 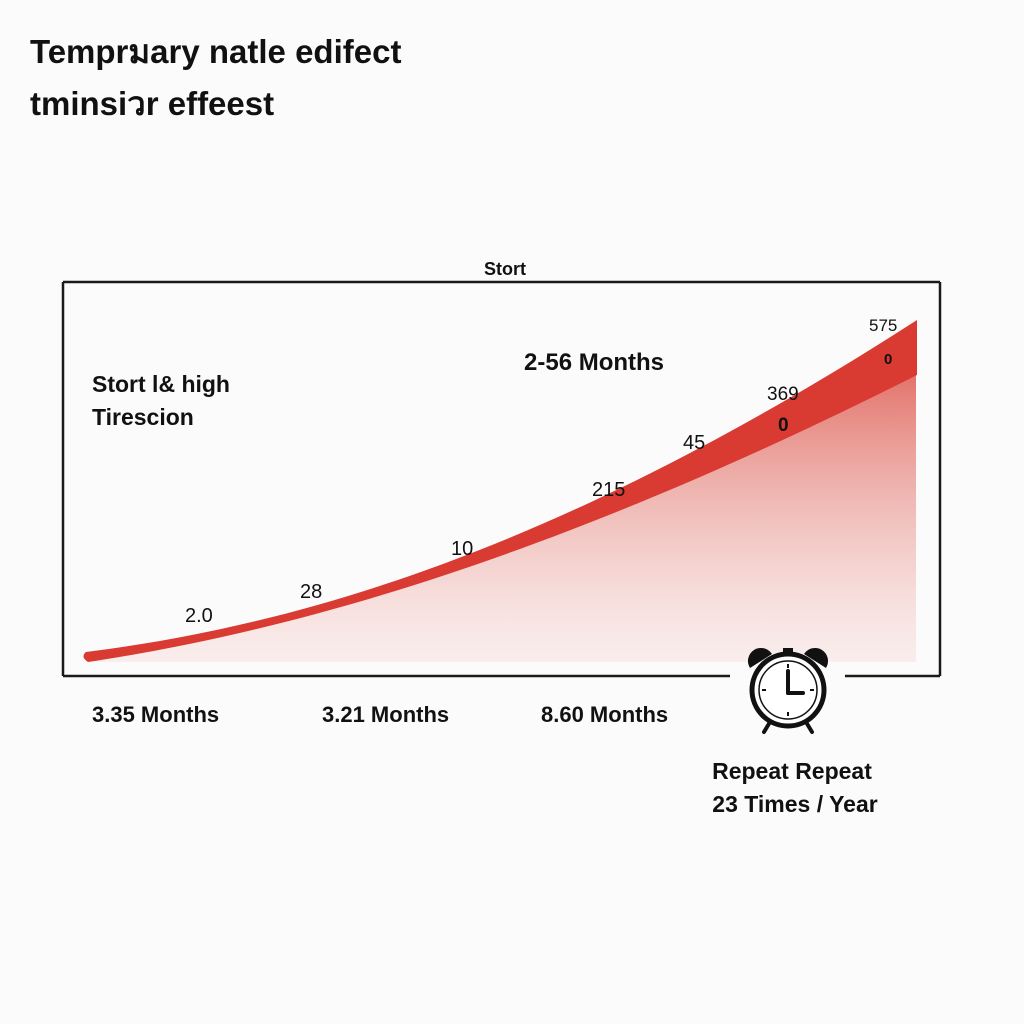 I want to click on alarm-clock-icon, so click(x=788, y=690).